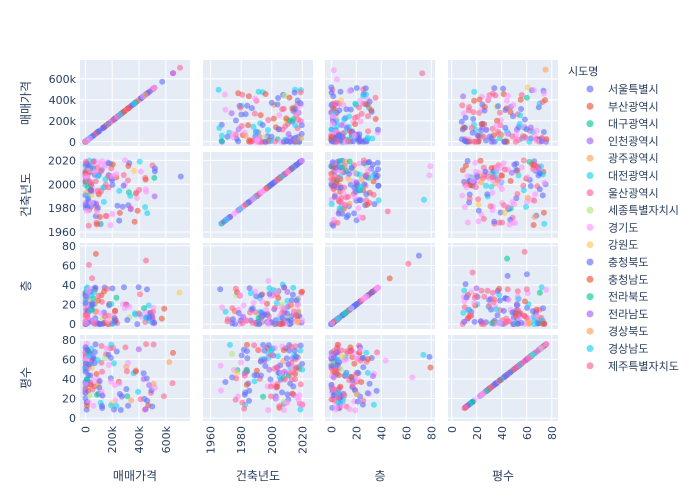 This screenshot has width=700, height=500. What do you see at coordinates (622, 124) in the screenshot?
I see `legend-item: 대구광역시` at bounding box center [622, 124].